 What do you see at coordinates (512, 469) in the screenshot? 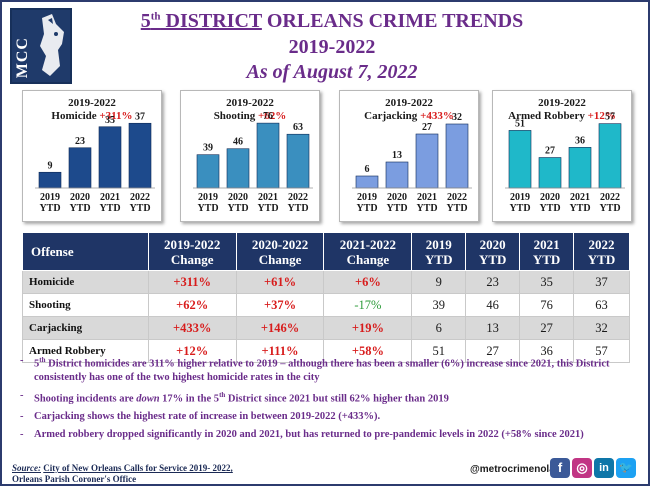
I see `social-handle: @metrocrimenola` at bounding box center [512, 469].